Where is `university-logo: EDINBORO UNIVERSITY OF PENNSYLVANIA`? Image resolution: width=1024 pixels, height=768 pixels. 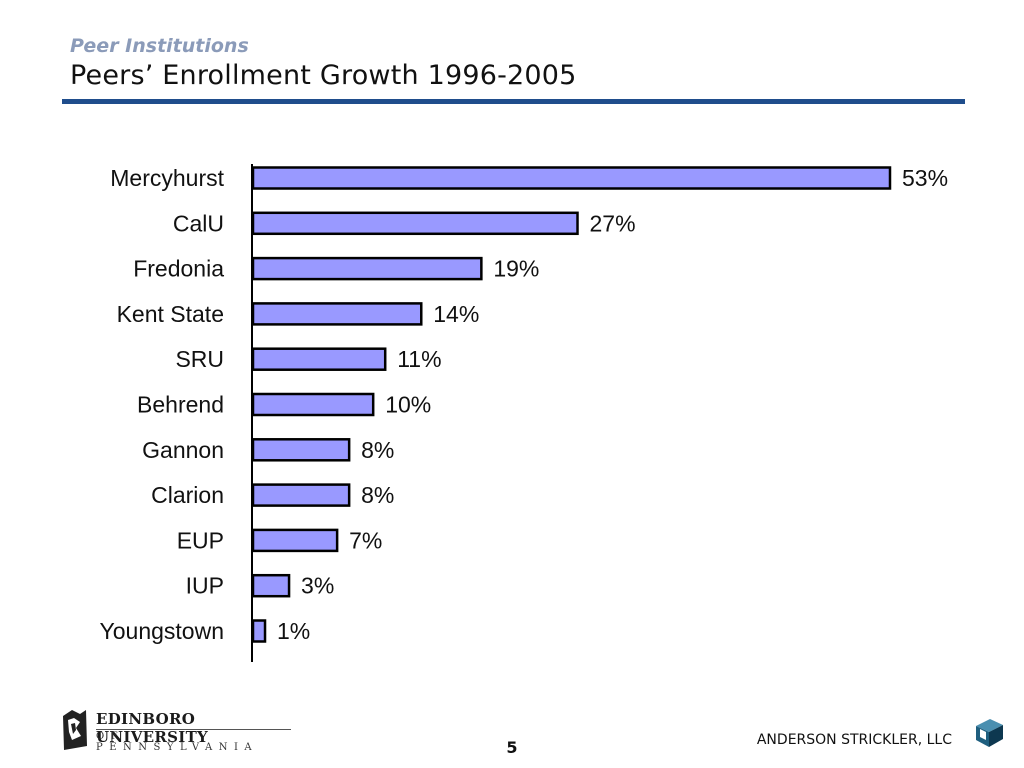
university-logo: EDINBORO UNIVERSITY OF PENNSYLVANIA is located at coordinates (176, 729).